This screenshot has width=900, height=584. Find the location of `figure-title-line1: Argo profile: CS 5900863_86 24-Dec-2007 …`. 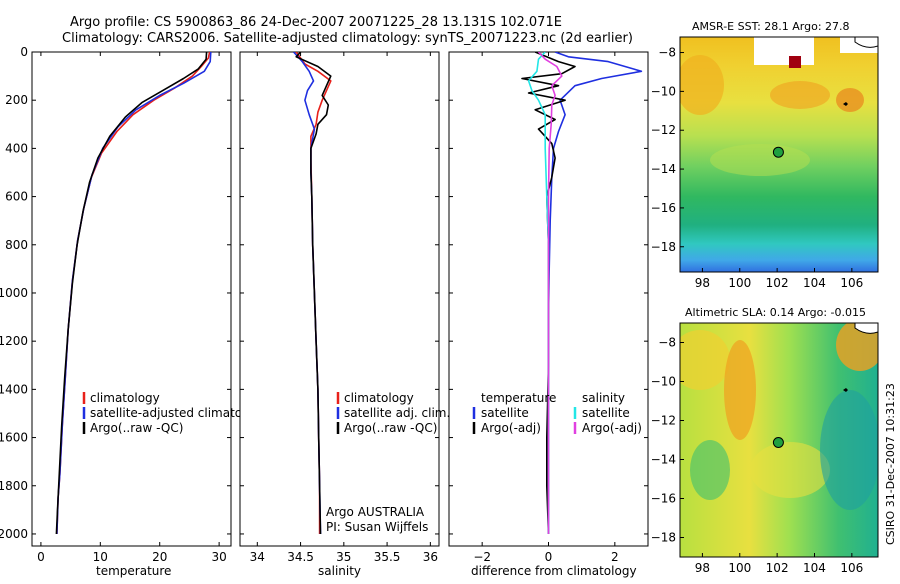

figure-title-line1: Argo profile: CS 5900863_86 24-Dec-2007 … is located at coordinates (316, 22).